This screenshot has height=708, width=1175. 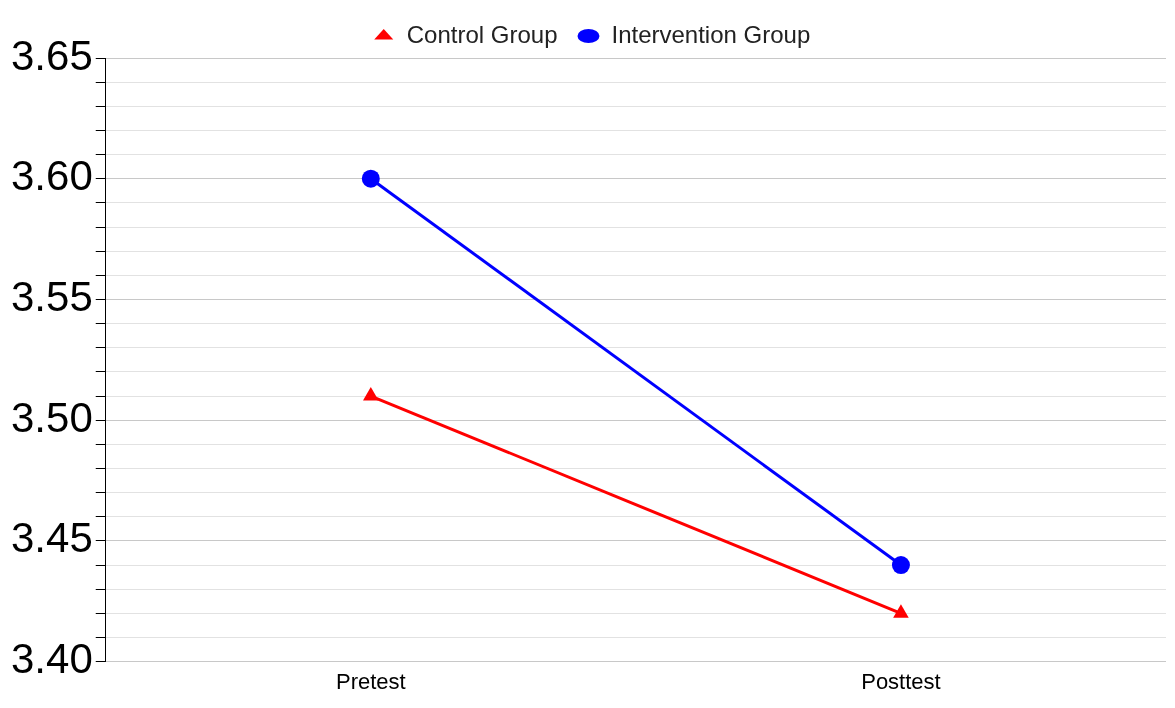 What do you see at coordinates (482, 34) in the screenshot?
I see `legend-label: Control Group` at bounding box center [482, 34].